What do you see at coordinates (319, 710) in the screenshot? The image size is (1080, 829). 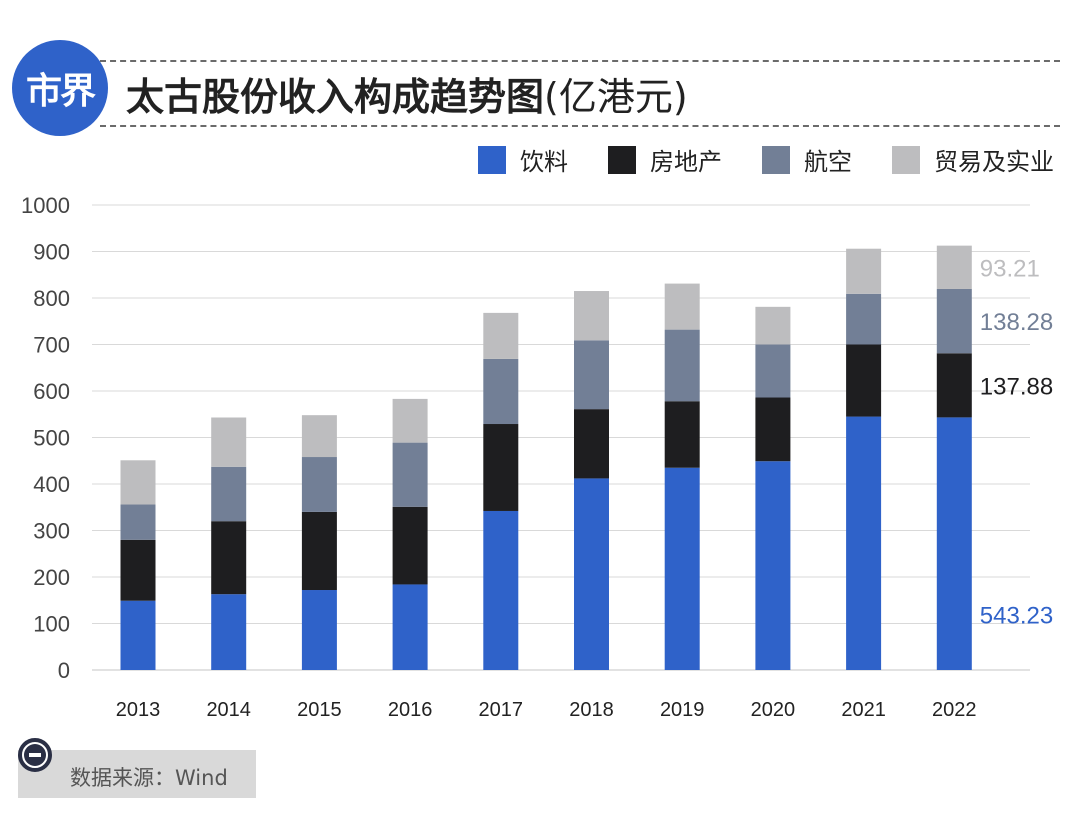 I see `x-tick-label: 2015` at bounding box center [319, 710].